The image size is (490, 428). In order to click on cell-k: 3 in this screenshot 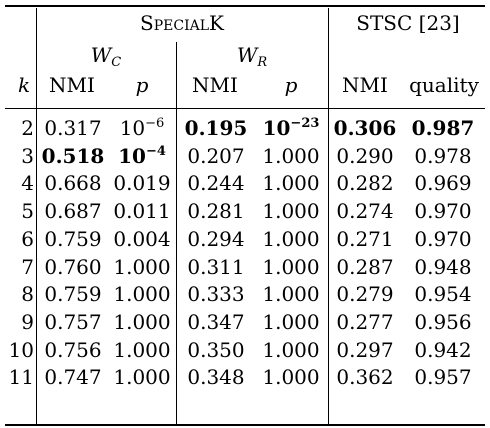, I will do `click(27, 155)`.